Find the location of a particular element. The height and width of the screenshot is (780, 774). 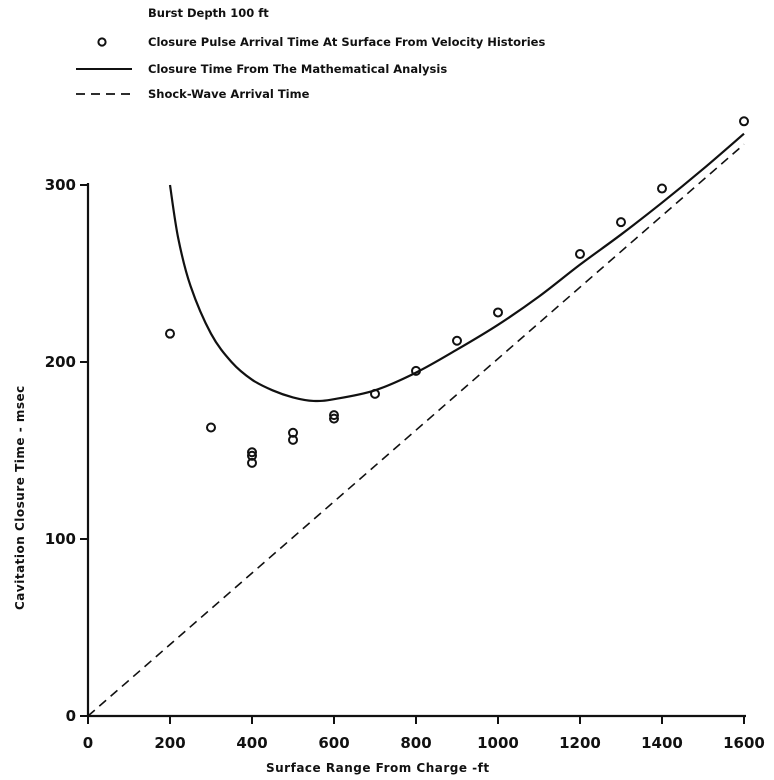

x-tick-label: 800 is located at coordinates (415, 743).